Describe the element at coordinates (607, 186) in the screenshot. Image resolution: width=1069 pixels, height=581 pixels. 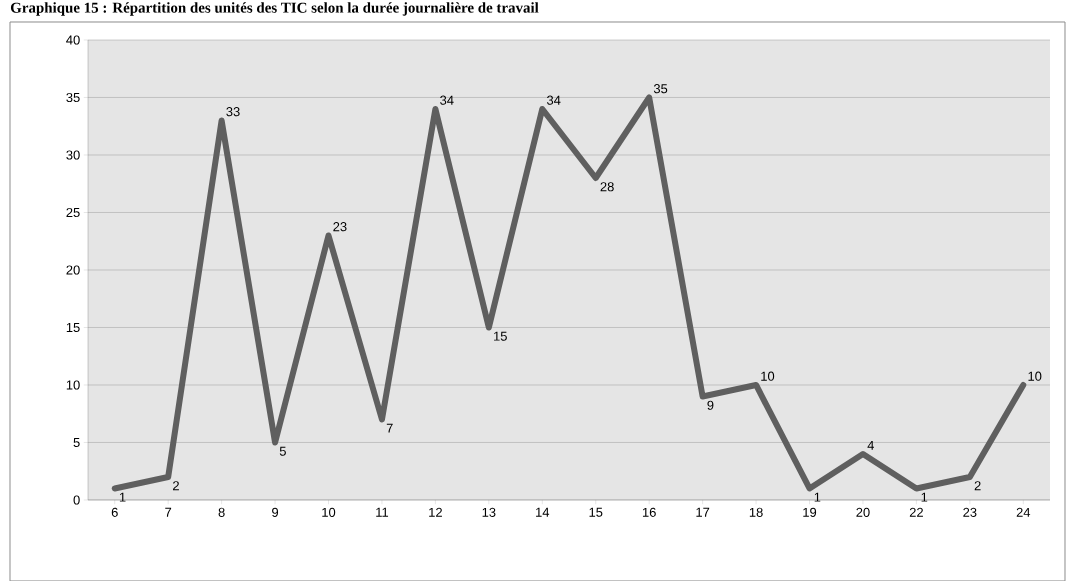
I see `data-label: 28` at that location.